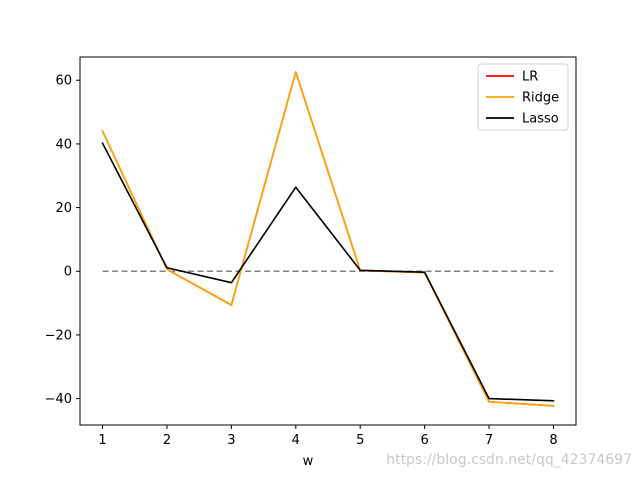 Image resolution: width=640 pixels, height=477 pixels. I want to click on legend-label-lr: LR, so click(530, 77).